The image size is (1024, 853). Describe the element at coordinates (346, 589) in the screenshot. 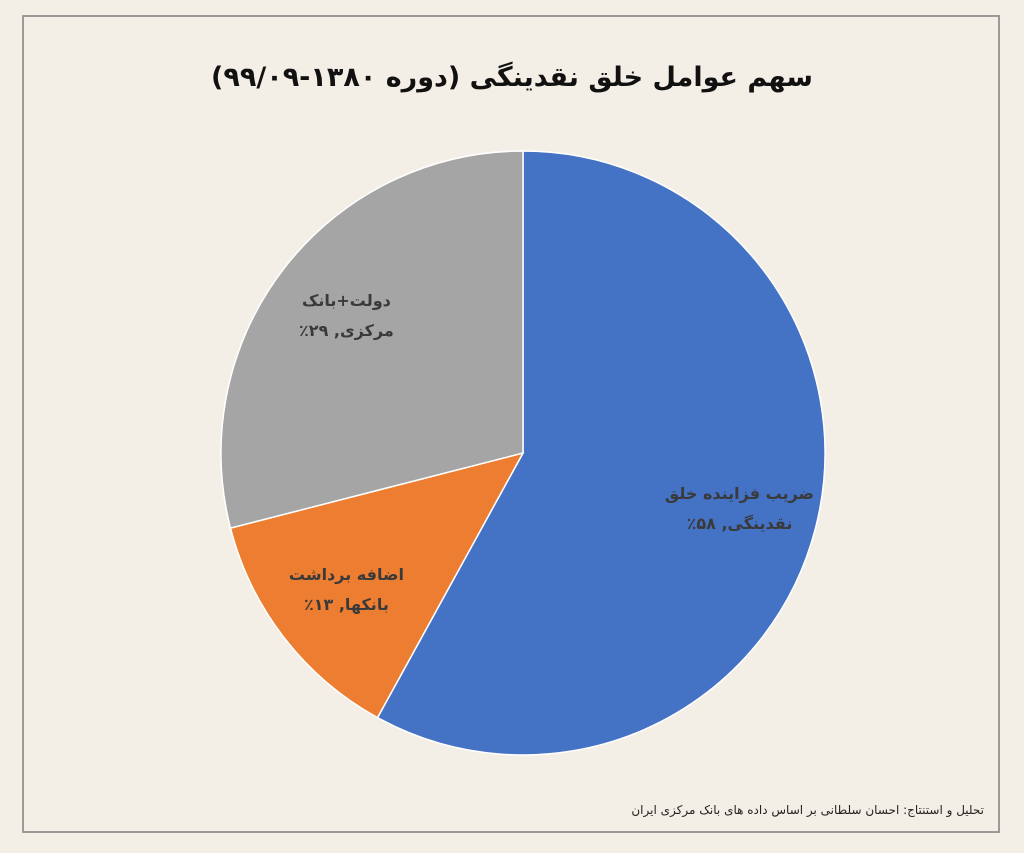

I see `data-label: اضافه برداشت بانکها, ۱۳٪` at that location.